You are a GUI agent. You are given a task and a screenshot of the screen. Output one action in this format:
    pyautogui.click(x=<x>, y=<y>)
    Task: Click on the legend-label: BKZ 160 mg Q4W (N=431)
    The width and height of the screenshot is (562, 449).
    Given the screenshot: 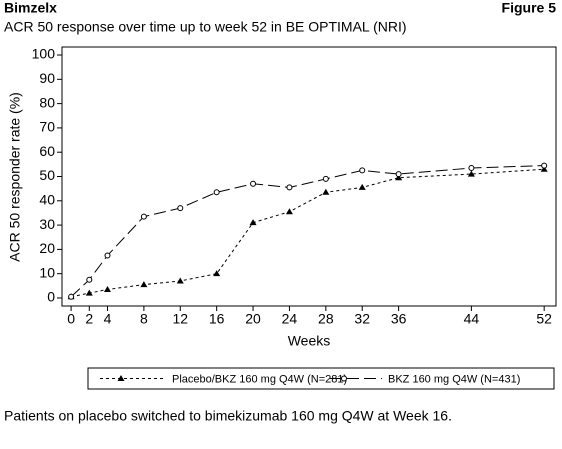 What is the action you would take?
    pyautogui.click(x=454, y=379)
    